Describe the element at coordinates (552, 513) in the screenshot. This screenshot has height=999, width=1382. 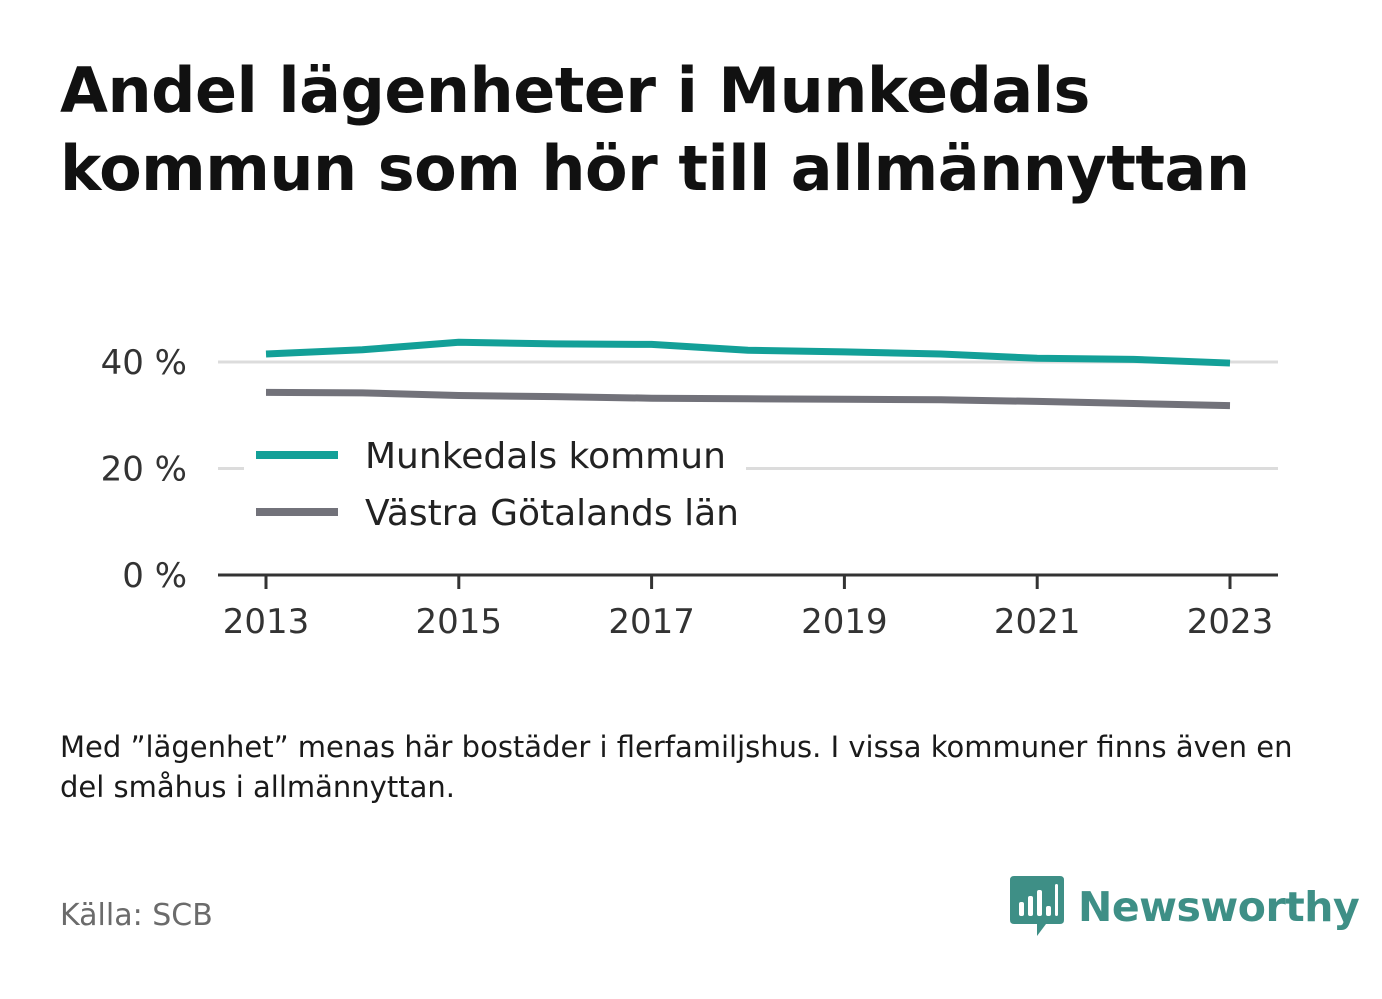
I see `legend-label: Västra Götalands län` at that location.